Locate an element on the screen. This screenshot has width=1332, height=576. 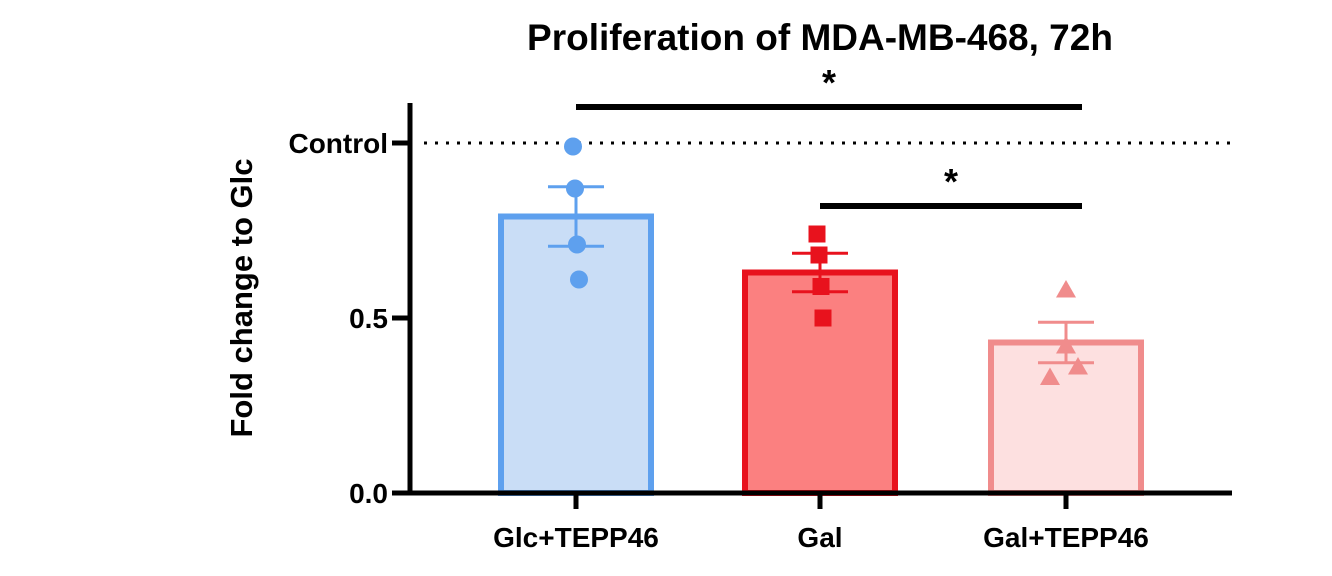
y-axis-title: Fold change to Glc is located at coordinates (241, 297).